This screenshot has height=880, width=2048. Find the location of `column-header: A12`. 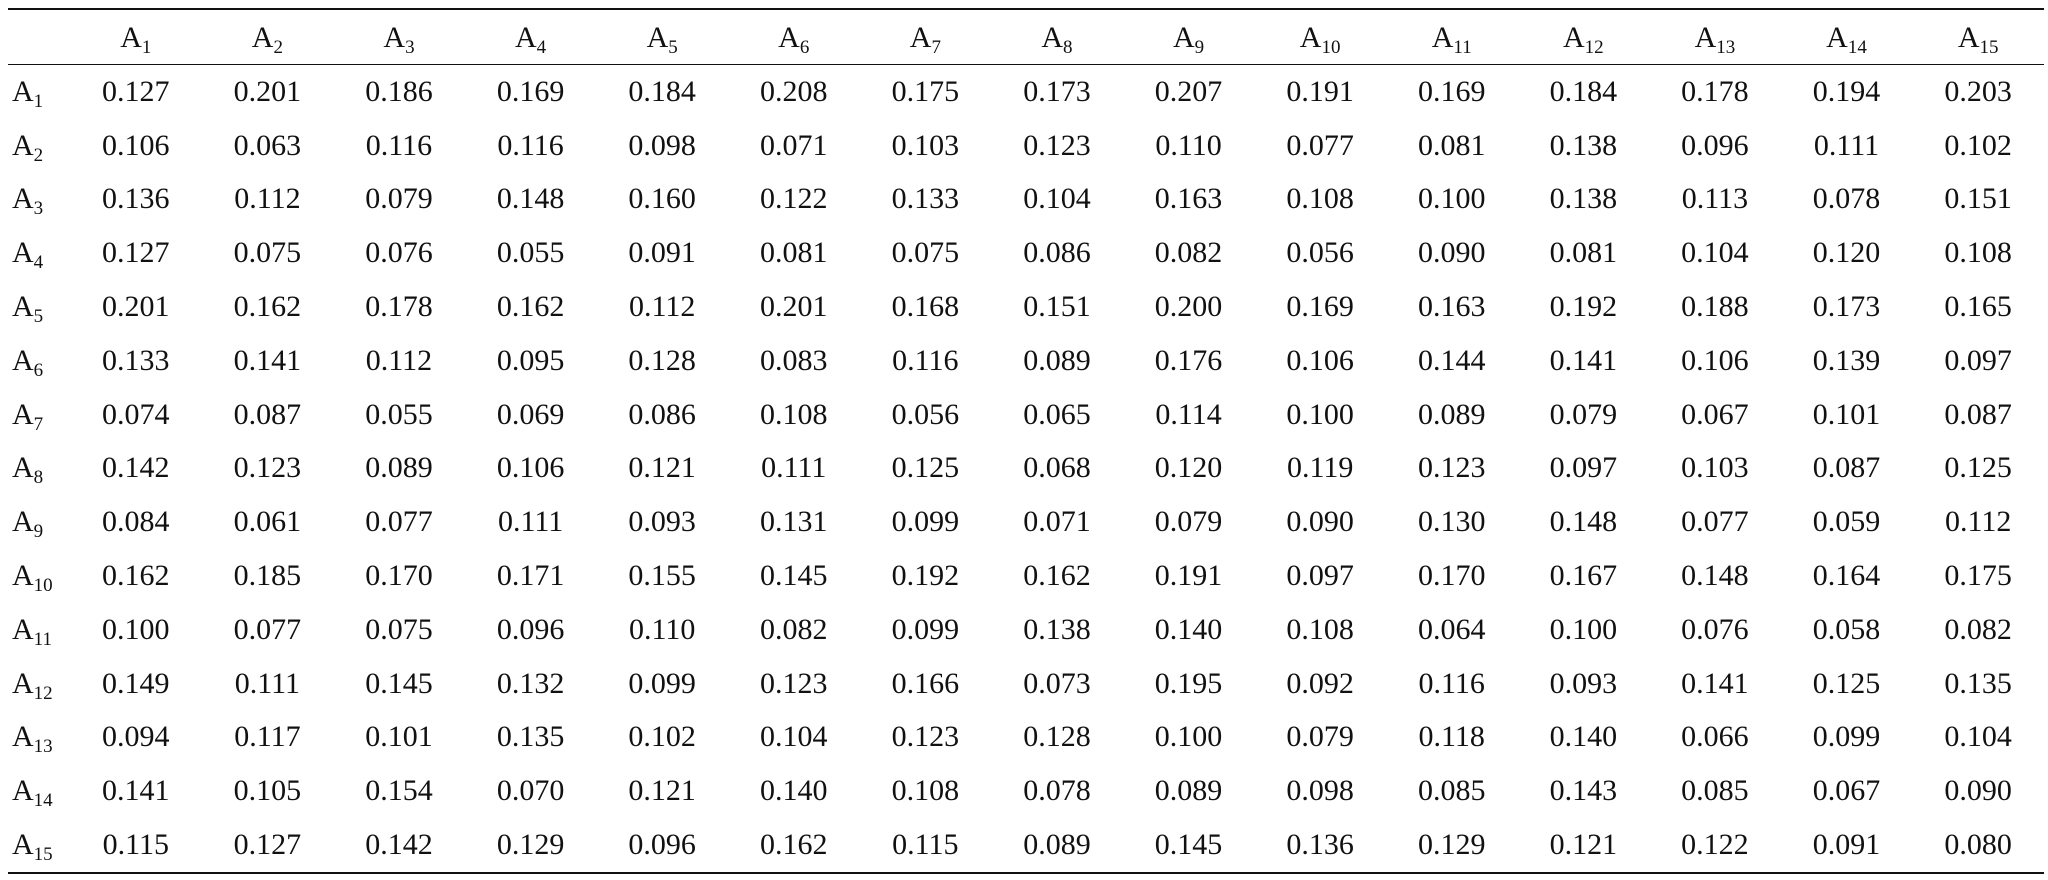

column-header: A12 is located at coordinates (1584, 37).